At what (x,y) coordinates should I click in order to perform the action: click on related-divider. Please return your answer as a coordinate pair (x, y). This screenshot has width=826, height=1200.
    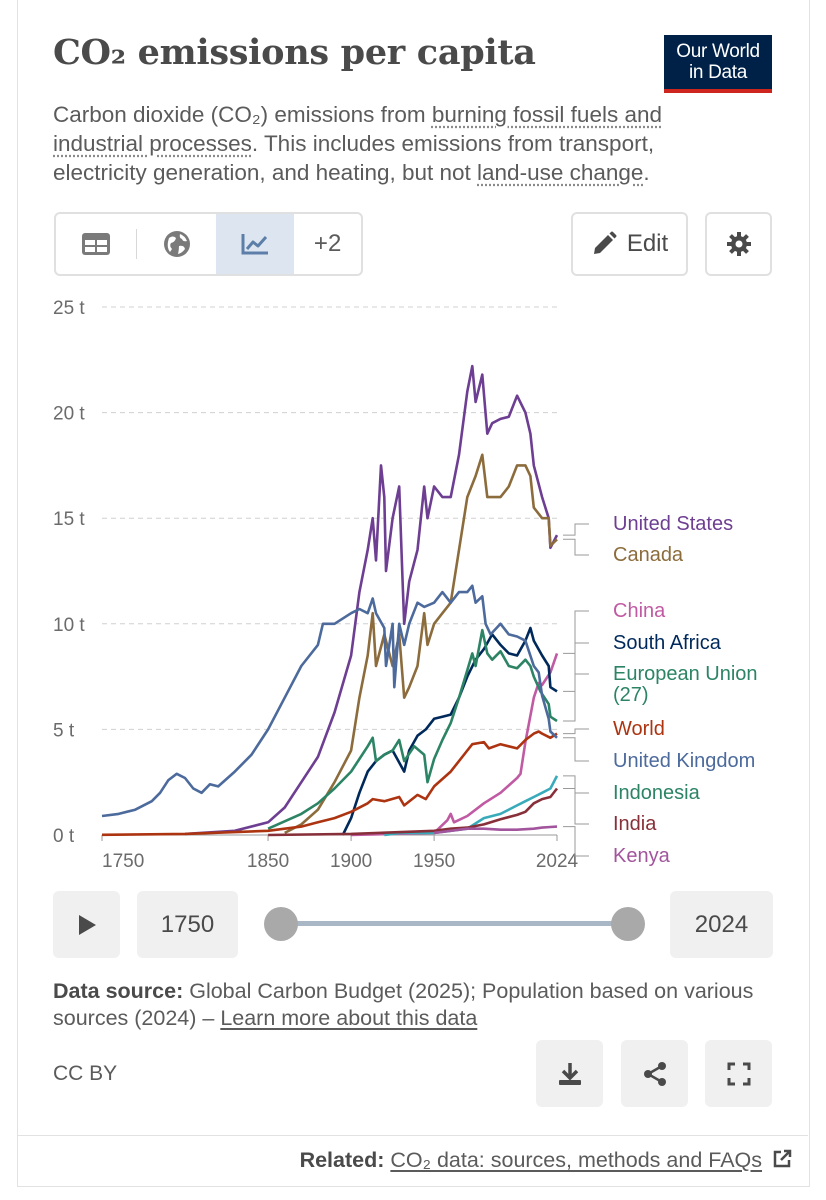
    Looking at the image, I should click on (412, 1135).